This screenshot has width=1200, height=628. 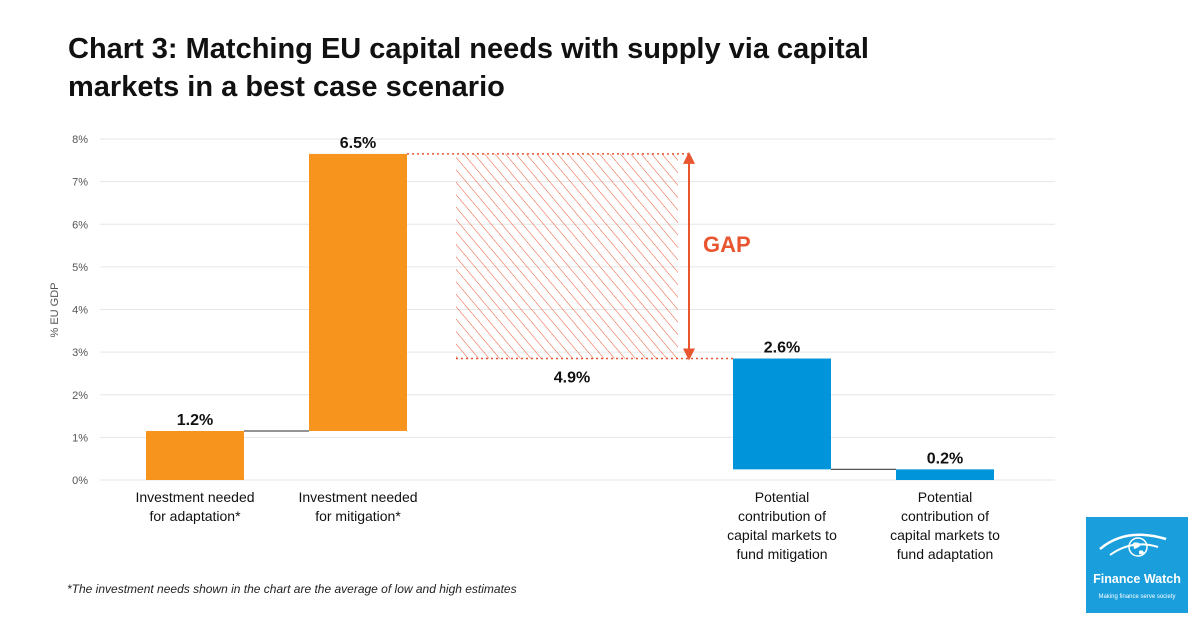 I want to click on gap-value-label: 4.9%, so click(x=572, y=378).